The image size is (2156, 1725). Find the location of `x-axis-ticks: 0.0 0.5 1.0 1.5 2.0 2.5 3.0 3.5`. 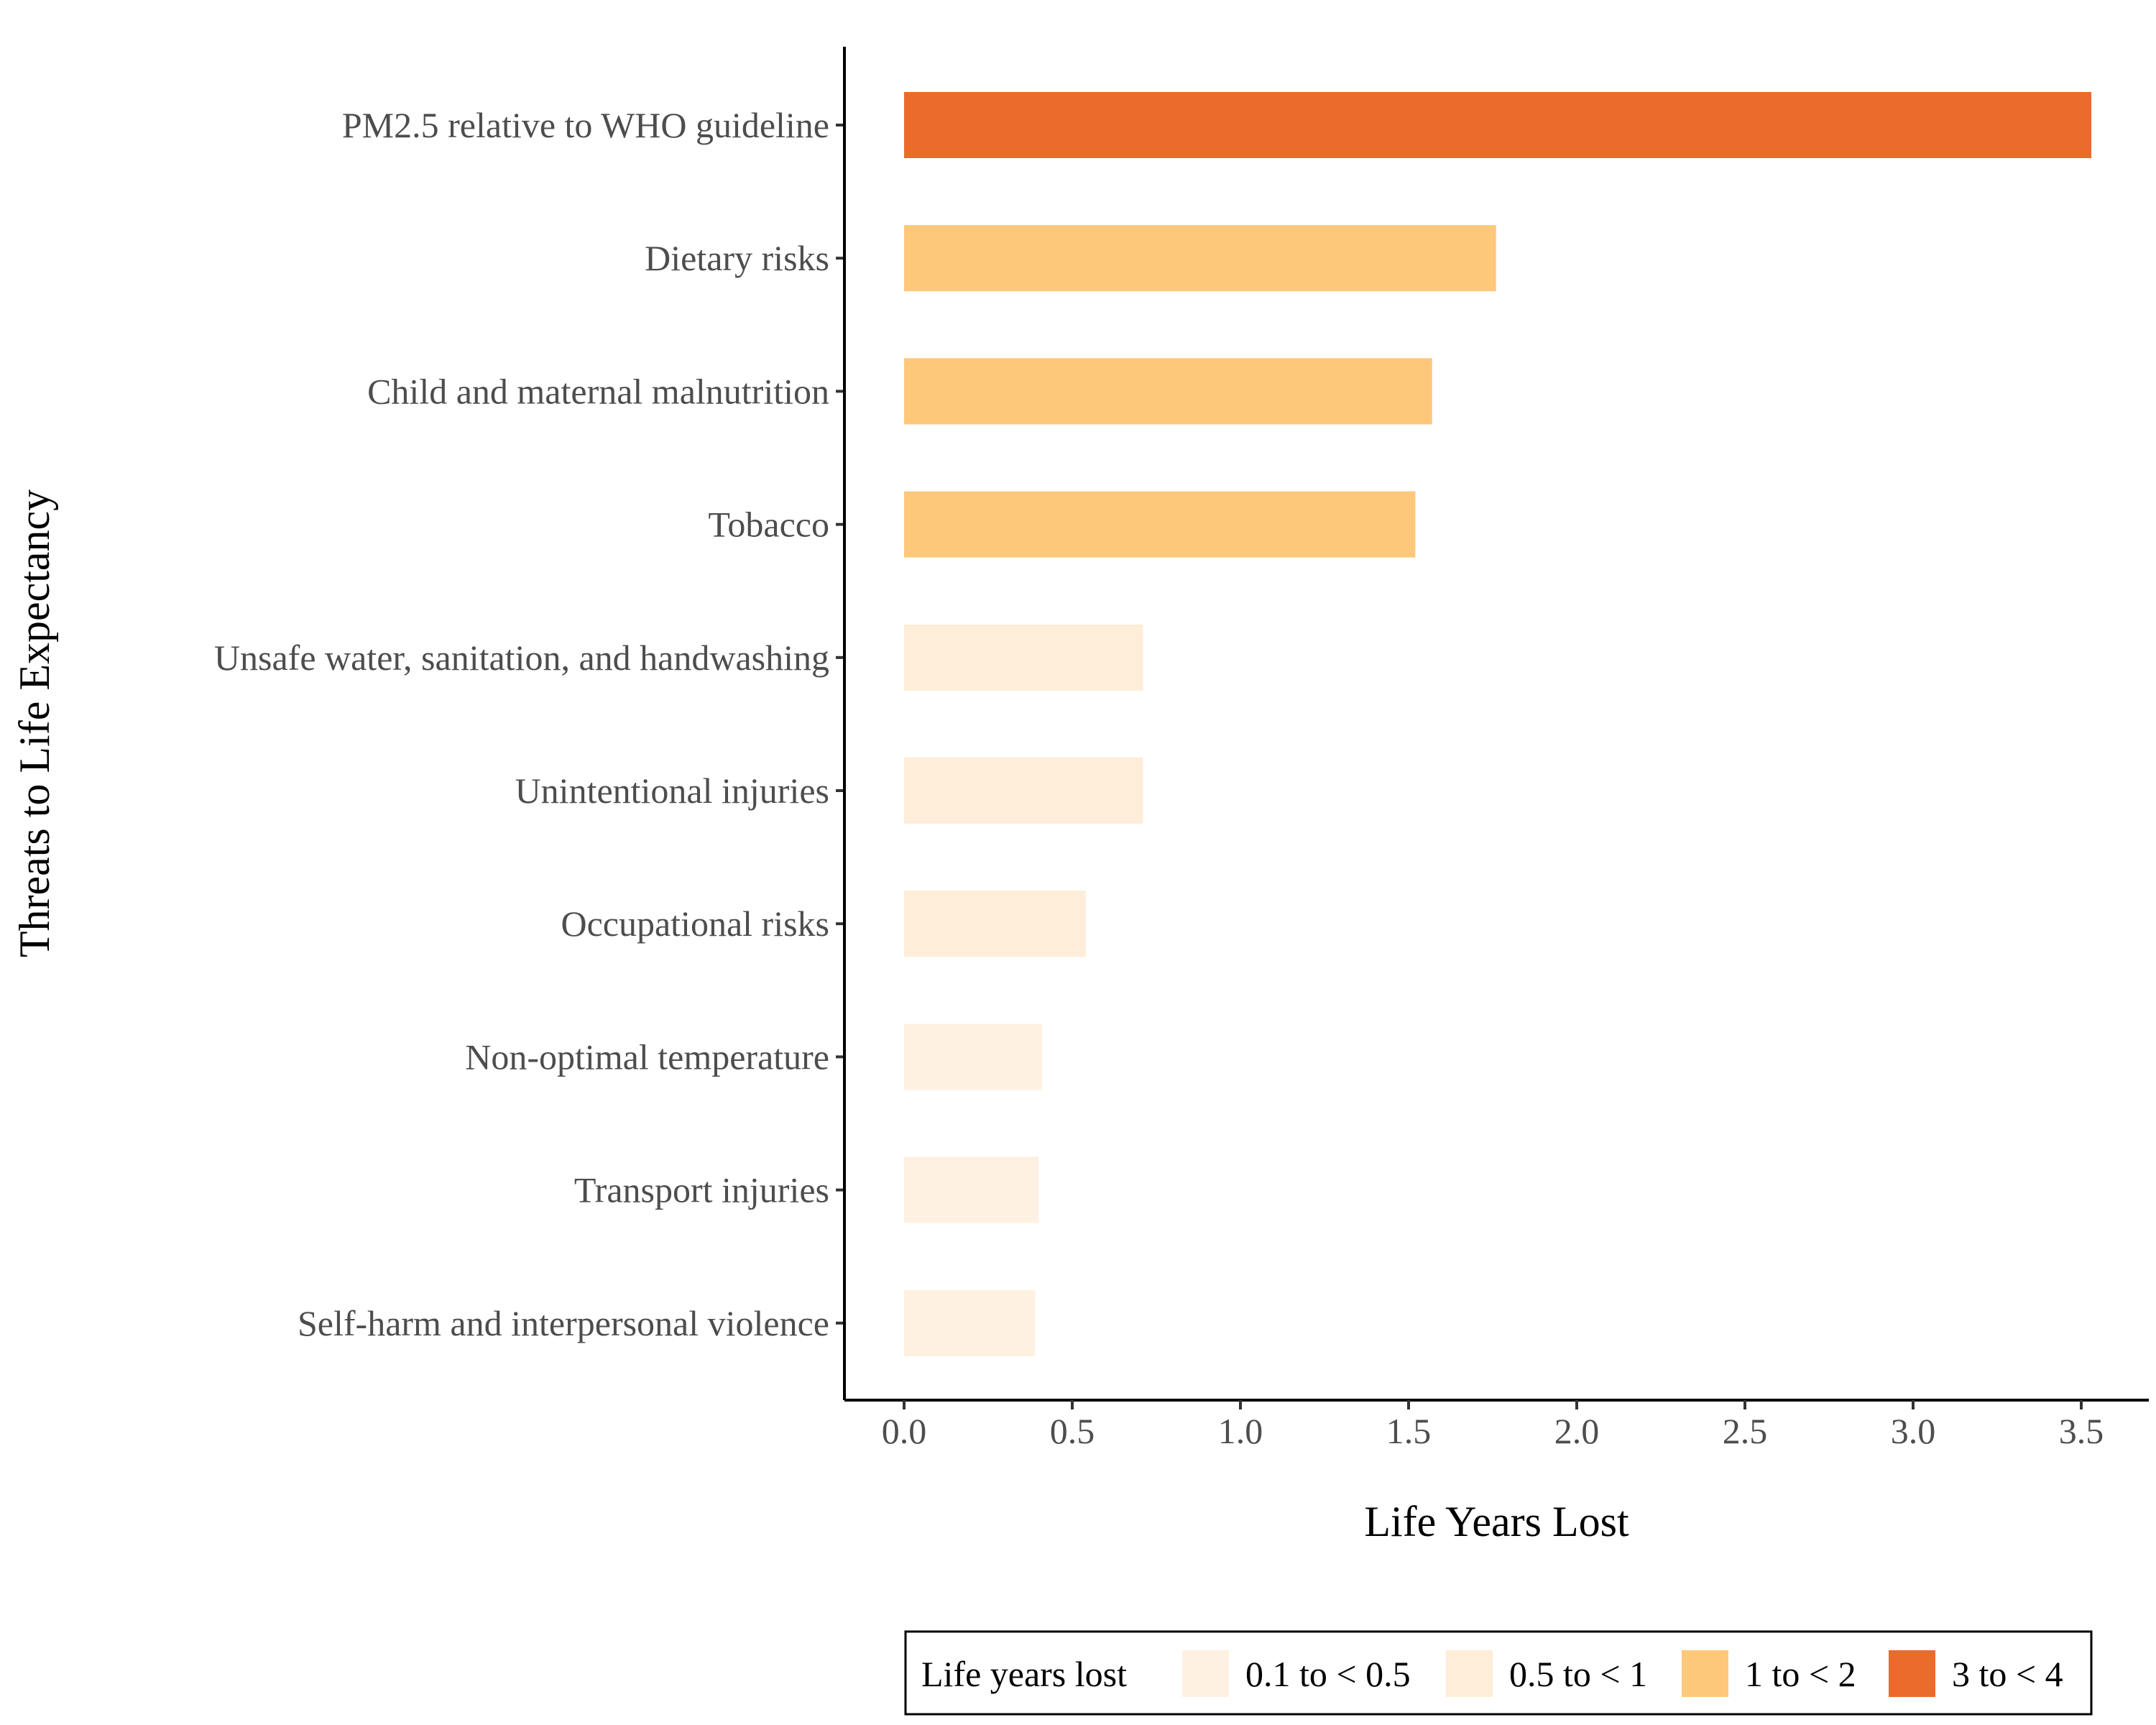

x-axis-ticks: 0.0 0.5 1.0 1.5 2.0 2.5 3.0 3.5 is located at coordinates (1493, 1425).